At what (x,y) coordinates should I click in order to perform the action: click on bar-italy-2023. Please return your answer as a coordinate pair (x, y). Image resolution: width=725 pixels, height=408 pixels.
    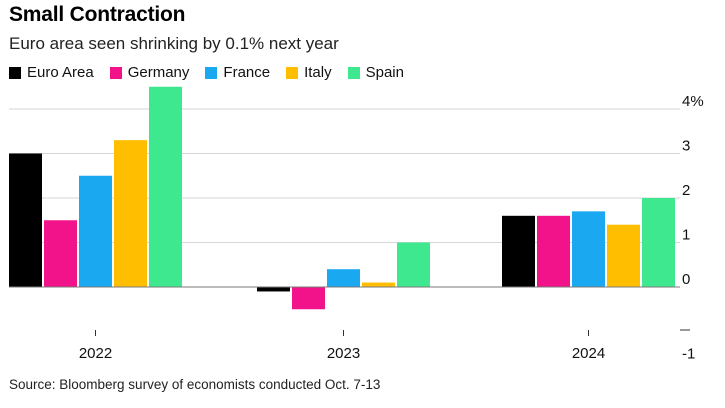
    Looking at the image, I should click on (378, 284).